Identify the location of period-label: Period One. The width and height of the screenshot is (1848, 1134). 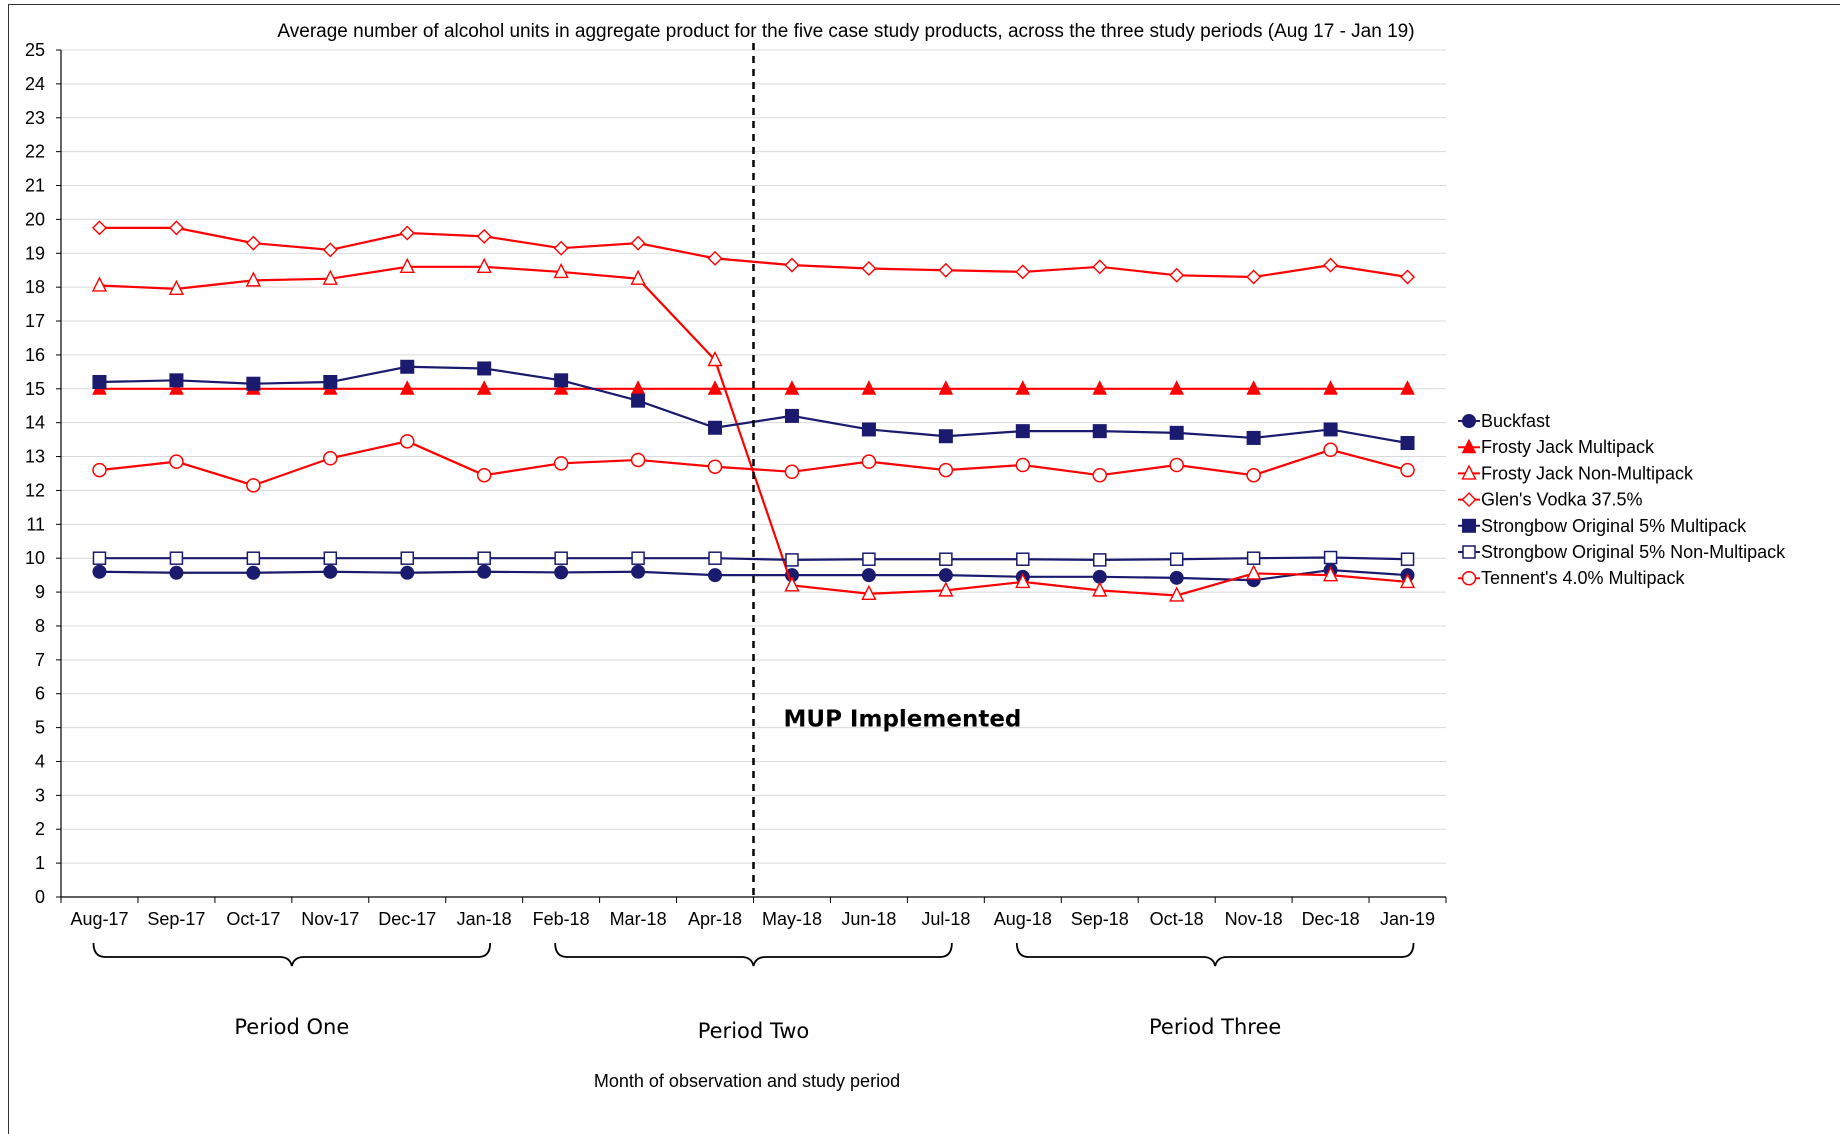
(291, 1027).